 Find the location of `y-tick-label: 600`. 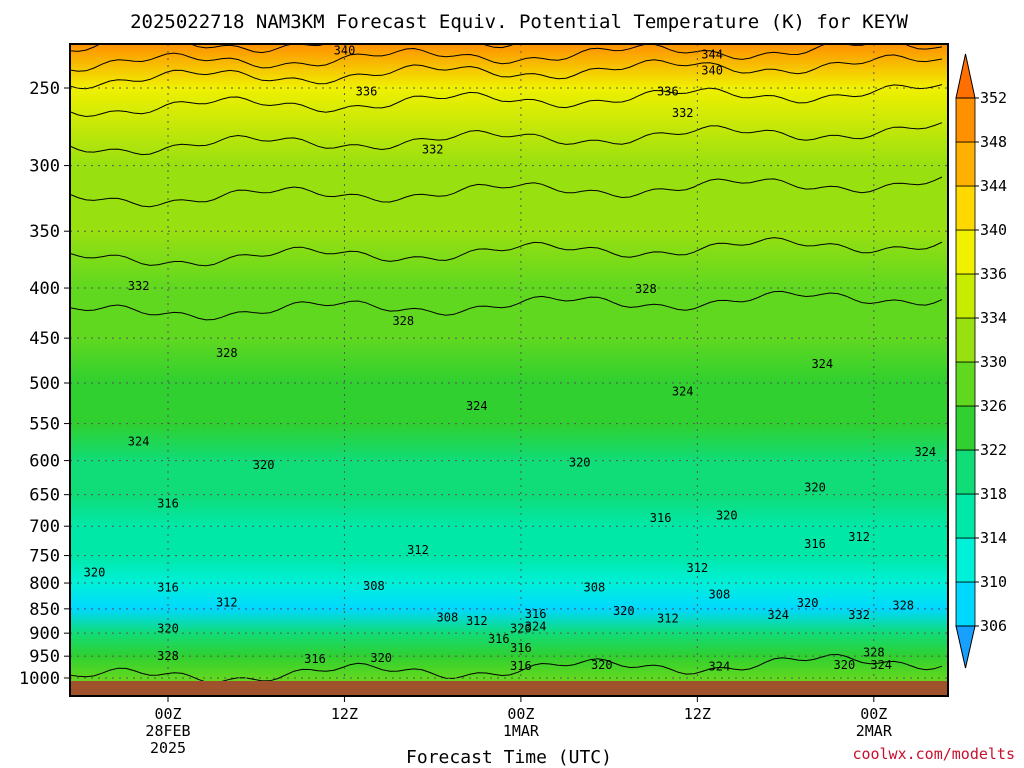

y-tick-label: 600 is located at coordinates (44, 462).